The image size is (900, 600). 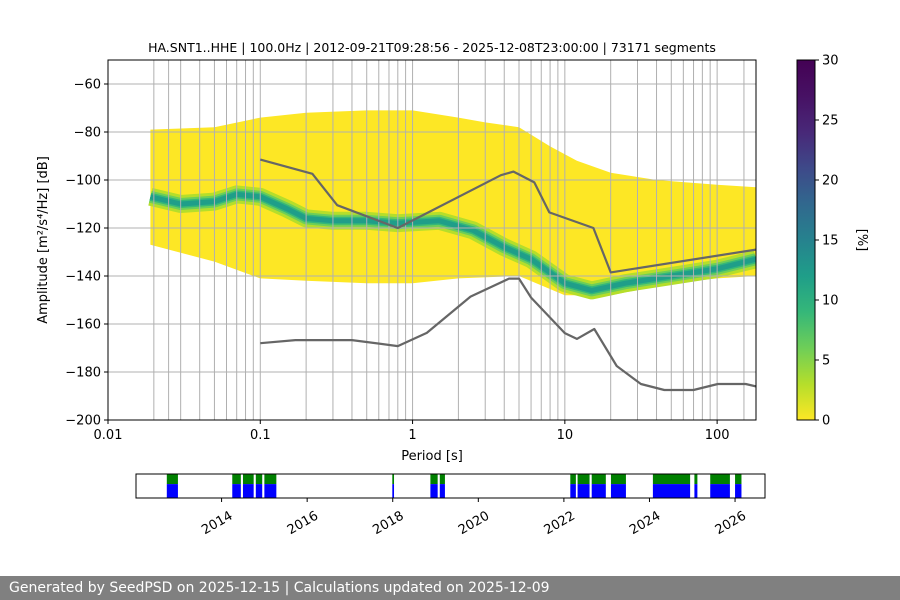 I want to click on x-tick-label: 1, so click(x=412, y=435).